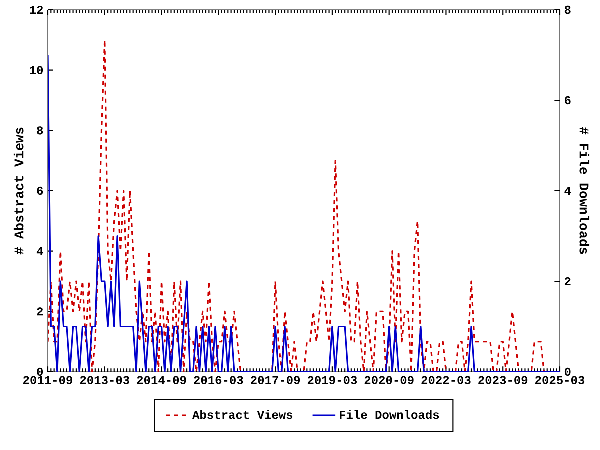 The image size is (600, 450). Describe the element at coordinates (48, 380) in the screenshot. I see `x-tick-label: 2011-09` at that location.